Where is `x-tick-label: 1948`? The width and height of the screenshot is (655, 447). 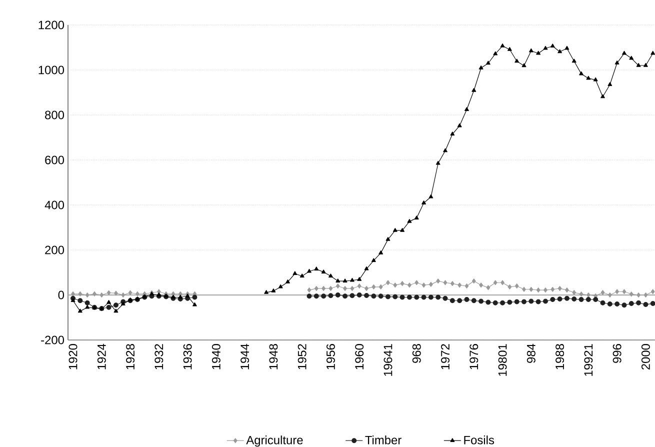 x-tick-label: 1948 is located at coordinates (273, 357).